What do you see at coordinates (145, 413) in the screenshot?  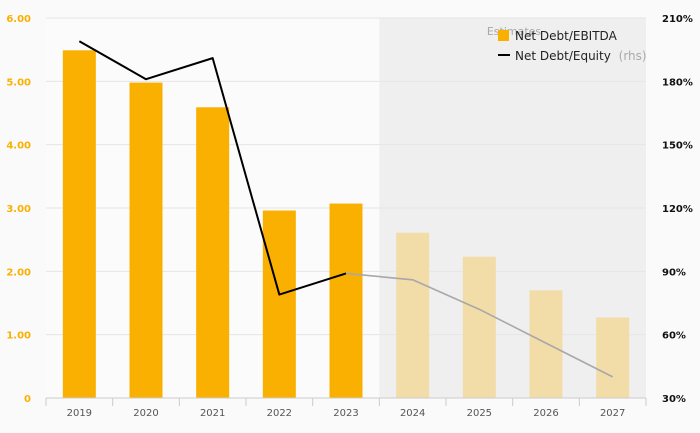 I see `x-tick-label: 2020` at bounding box center [145, 413].